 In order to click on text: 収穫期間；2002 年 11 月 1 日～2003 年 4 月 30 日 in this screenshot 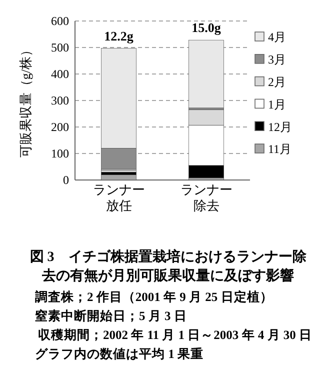, I will do `click(175, 335)`.